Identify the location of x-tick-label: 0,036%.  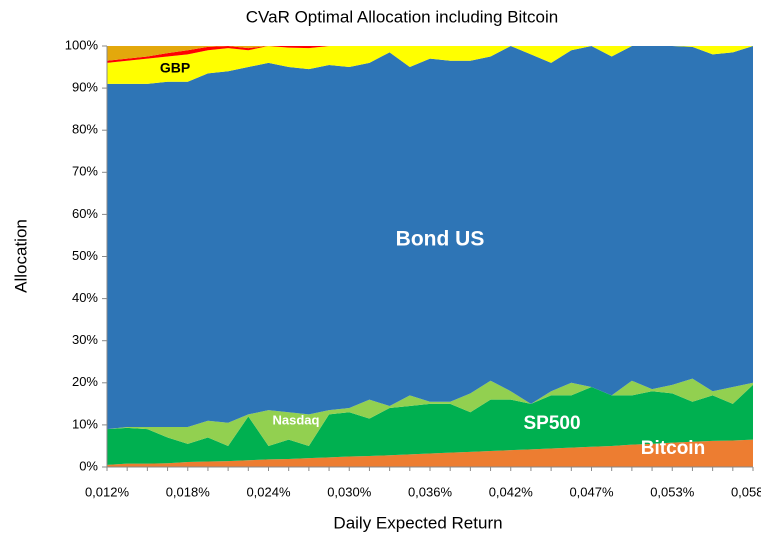
(430, 491).